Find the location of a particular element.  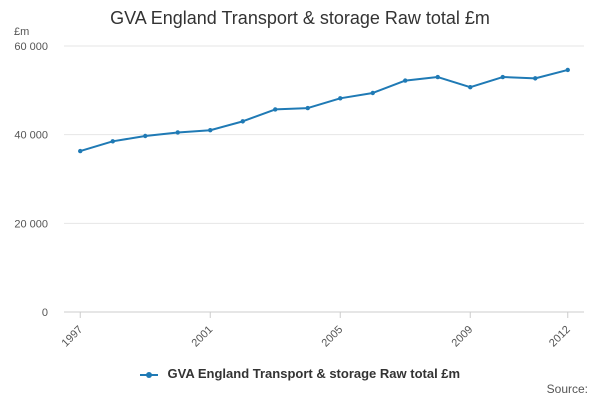

y-tick-label: 20 000 is located at coordinates (31, 224).